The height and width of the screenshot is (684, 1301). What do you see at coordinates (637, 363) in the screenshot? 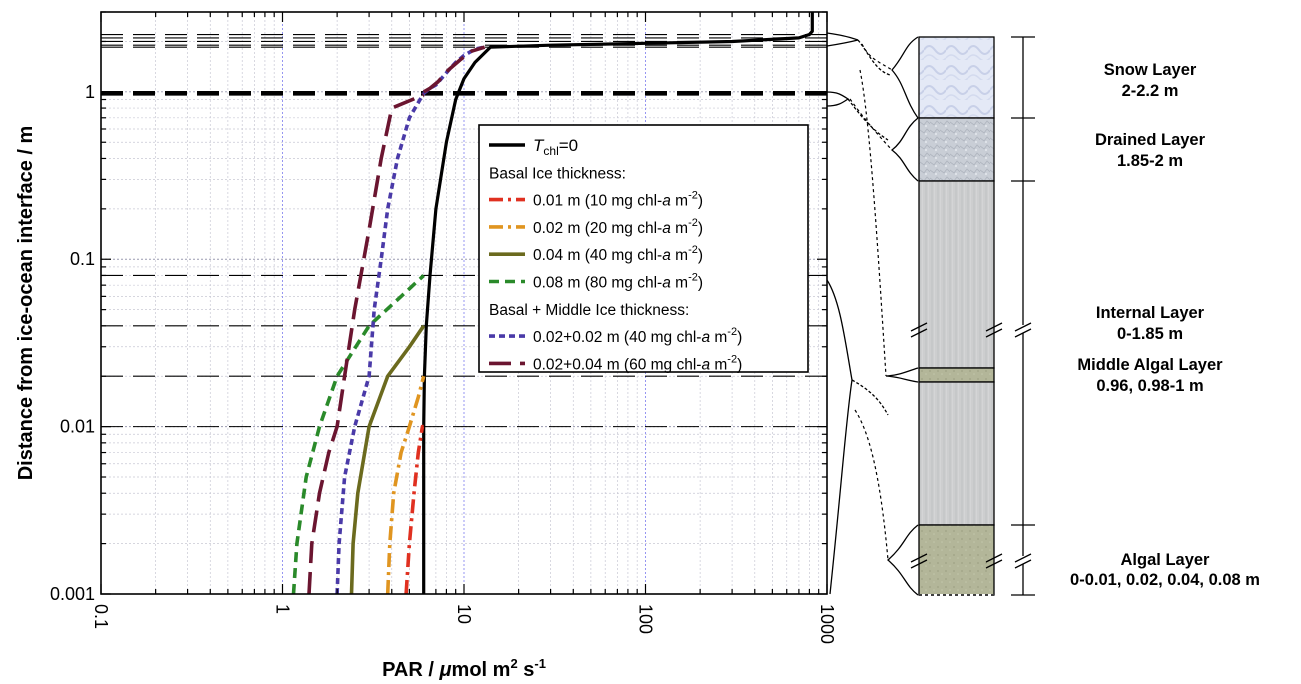
I see `legend-label-6: 0.02+0.04 m (60 mg chl-a m-2)` at bounding box center [637, 363].